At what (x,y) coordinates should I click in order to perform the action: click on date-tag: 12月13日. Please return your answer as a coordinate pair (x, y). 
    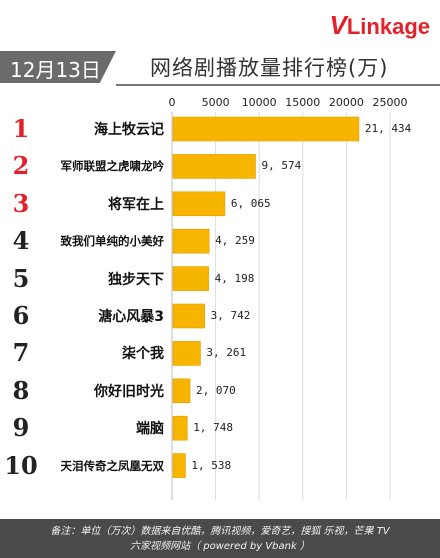
    Looking at the image, I should click on (58, 67).